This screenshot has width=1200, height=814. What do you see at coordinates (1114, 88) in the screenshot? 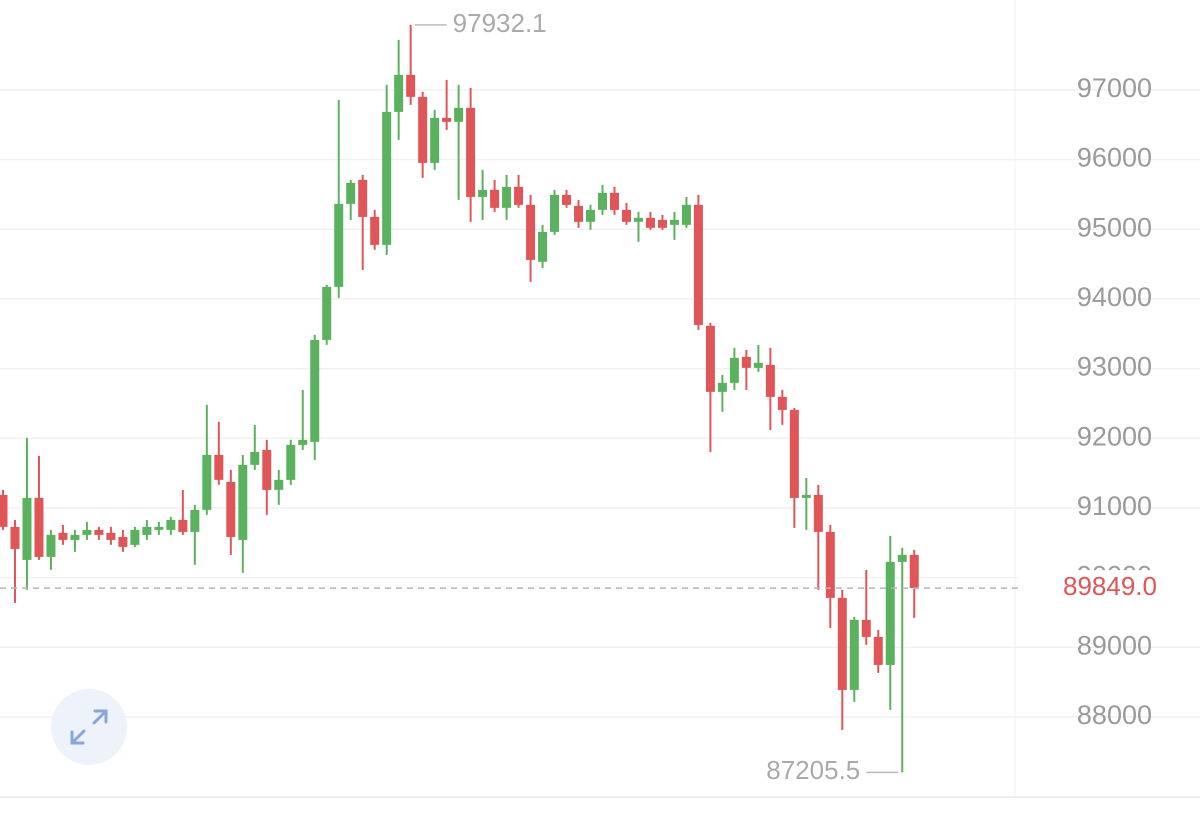
I see `y-tick-label: 97000` at bounding box center [1114, 88].